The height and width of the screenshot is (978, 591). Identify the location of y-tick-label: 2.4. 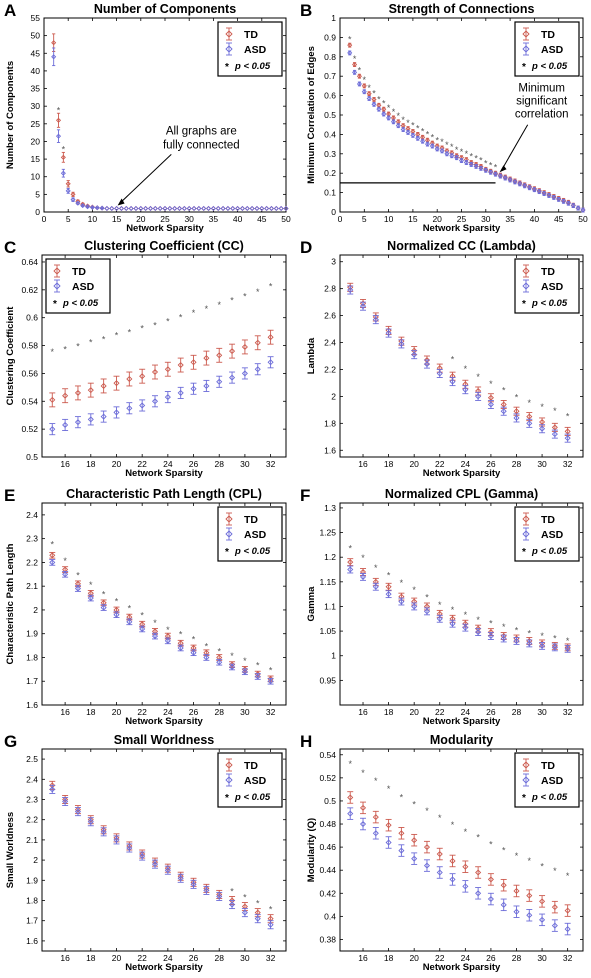
(330, 343).